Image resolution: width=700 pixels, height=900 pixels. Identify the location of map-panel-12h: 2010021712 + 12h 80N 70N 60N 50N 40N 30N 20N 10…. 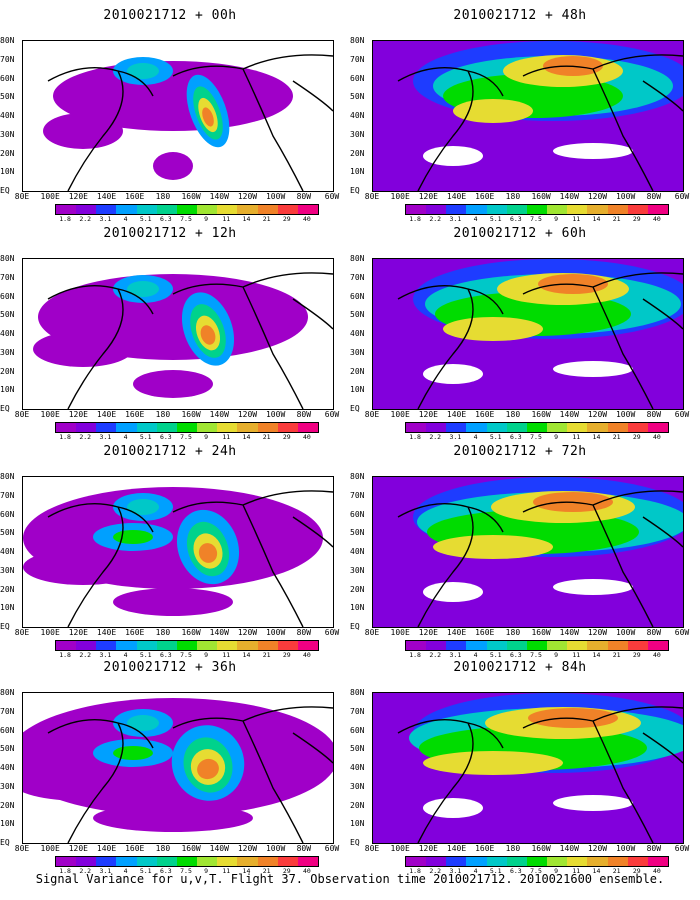
(170, 333).